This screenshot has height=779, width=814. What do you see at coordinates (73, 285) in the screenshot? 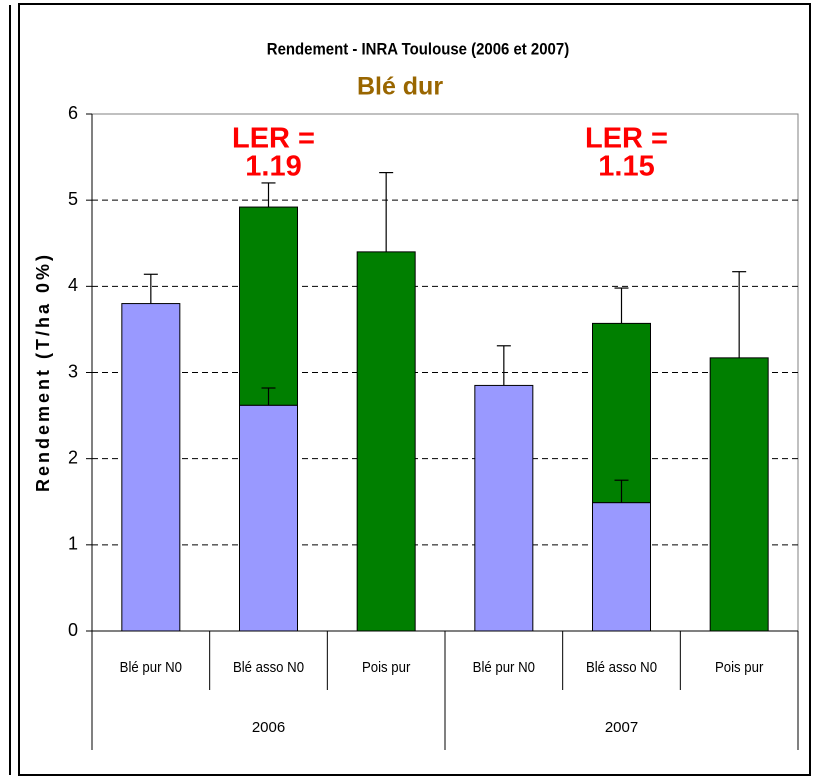
I see `y-tick-label: 4` at bounding box center [73, 285].